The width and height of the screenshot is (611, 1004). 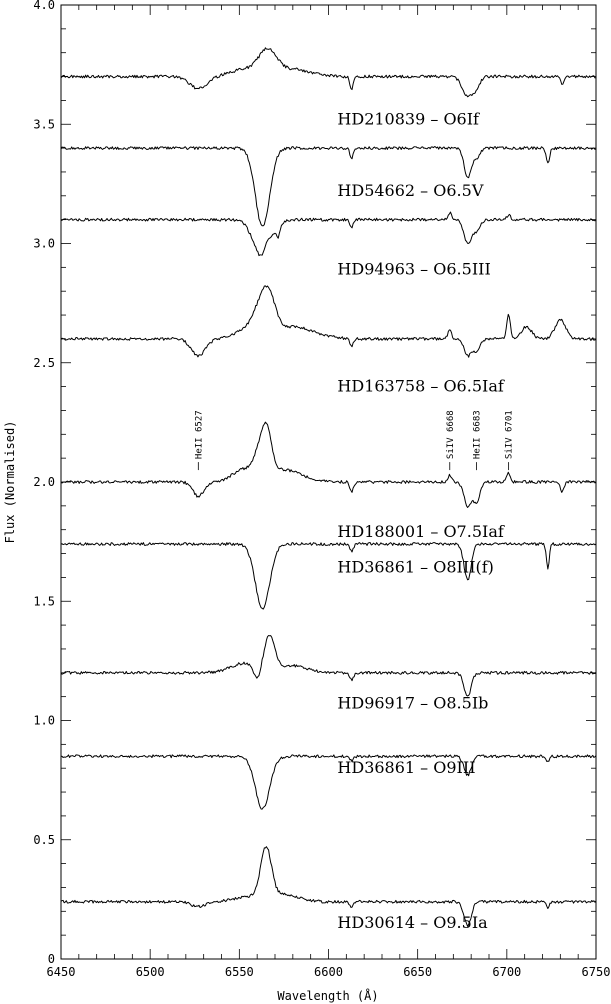 What do you see at coordinates (412, 703) in the screenshot?
I see `series-label: HD96917 – O8.5Ib` at bounding box center [412, 703].